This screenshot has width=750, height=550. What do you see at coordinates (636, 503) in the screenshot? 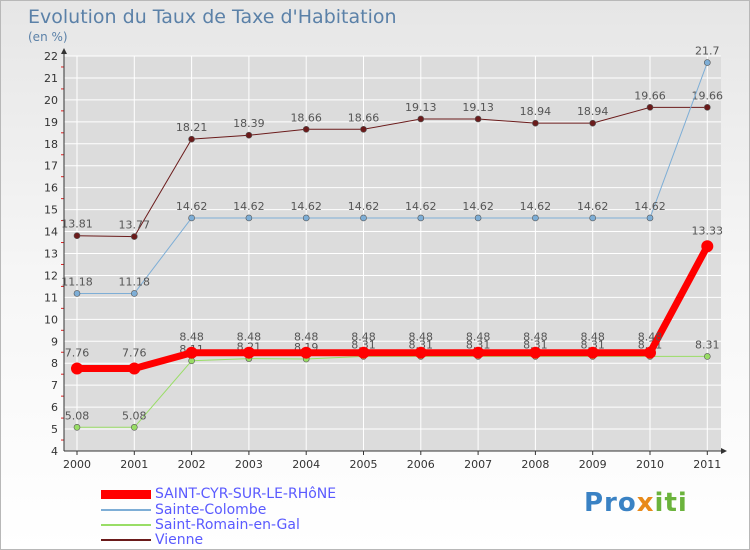
I see `proxiti-logo: Proxiti` at bounding box center [636, 503].